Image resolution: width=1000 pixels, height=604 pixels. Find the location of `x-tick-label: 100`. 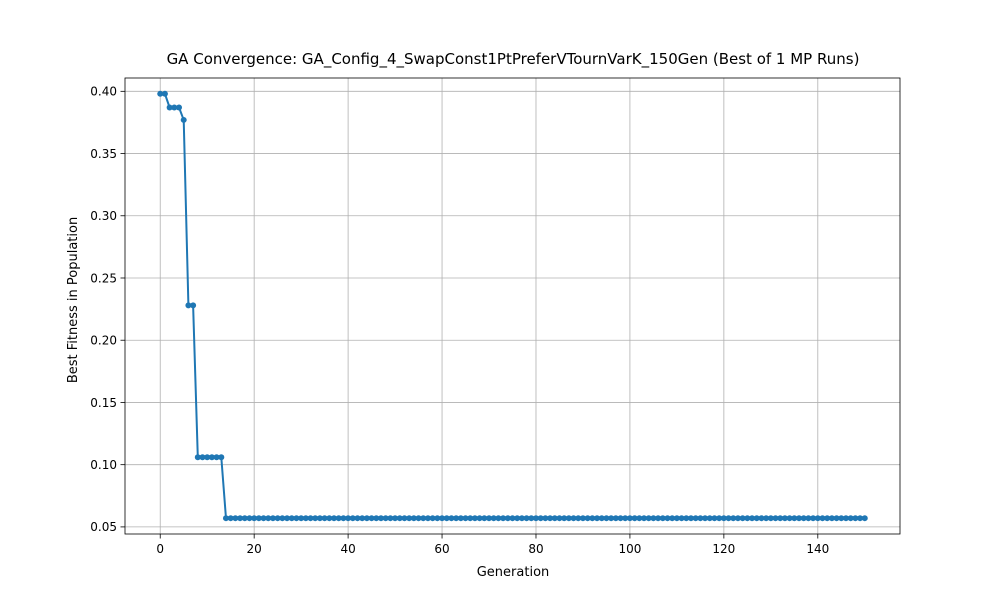

x-tick-label: 100 is located at coordinates (629, 549).